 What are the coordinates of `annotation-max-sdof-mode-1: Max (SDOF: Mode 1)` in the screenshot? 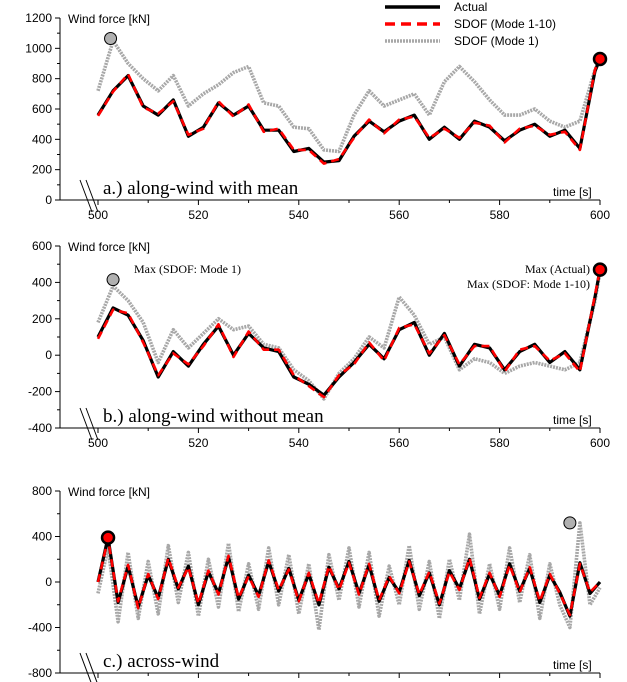 It's located at (187, 269).